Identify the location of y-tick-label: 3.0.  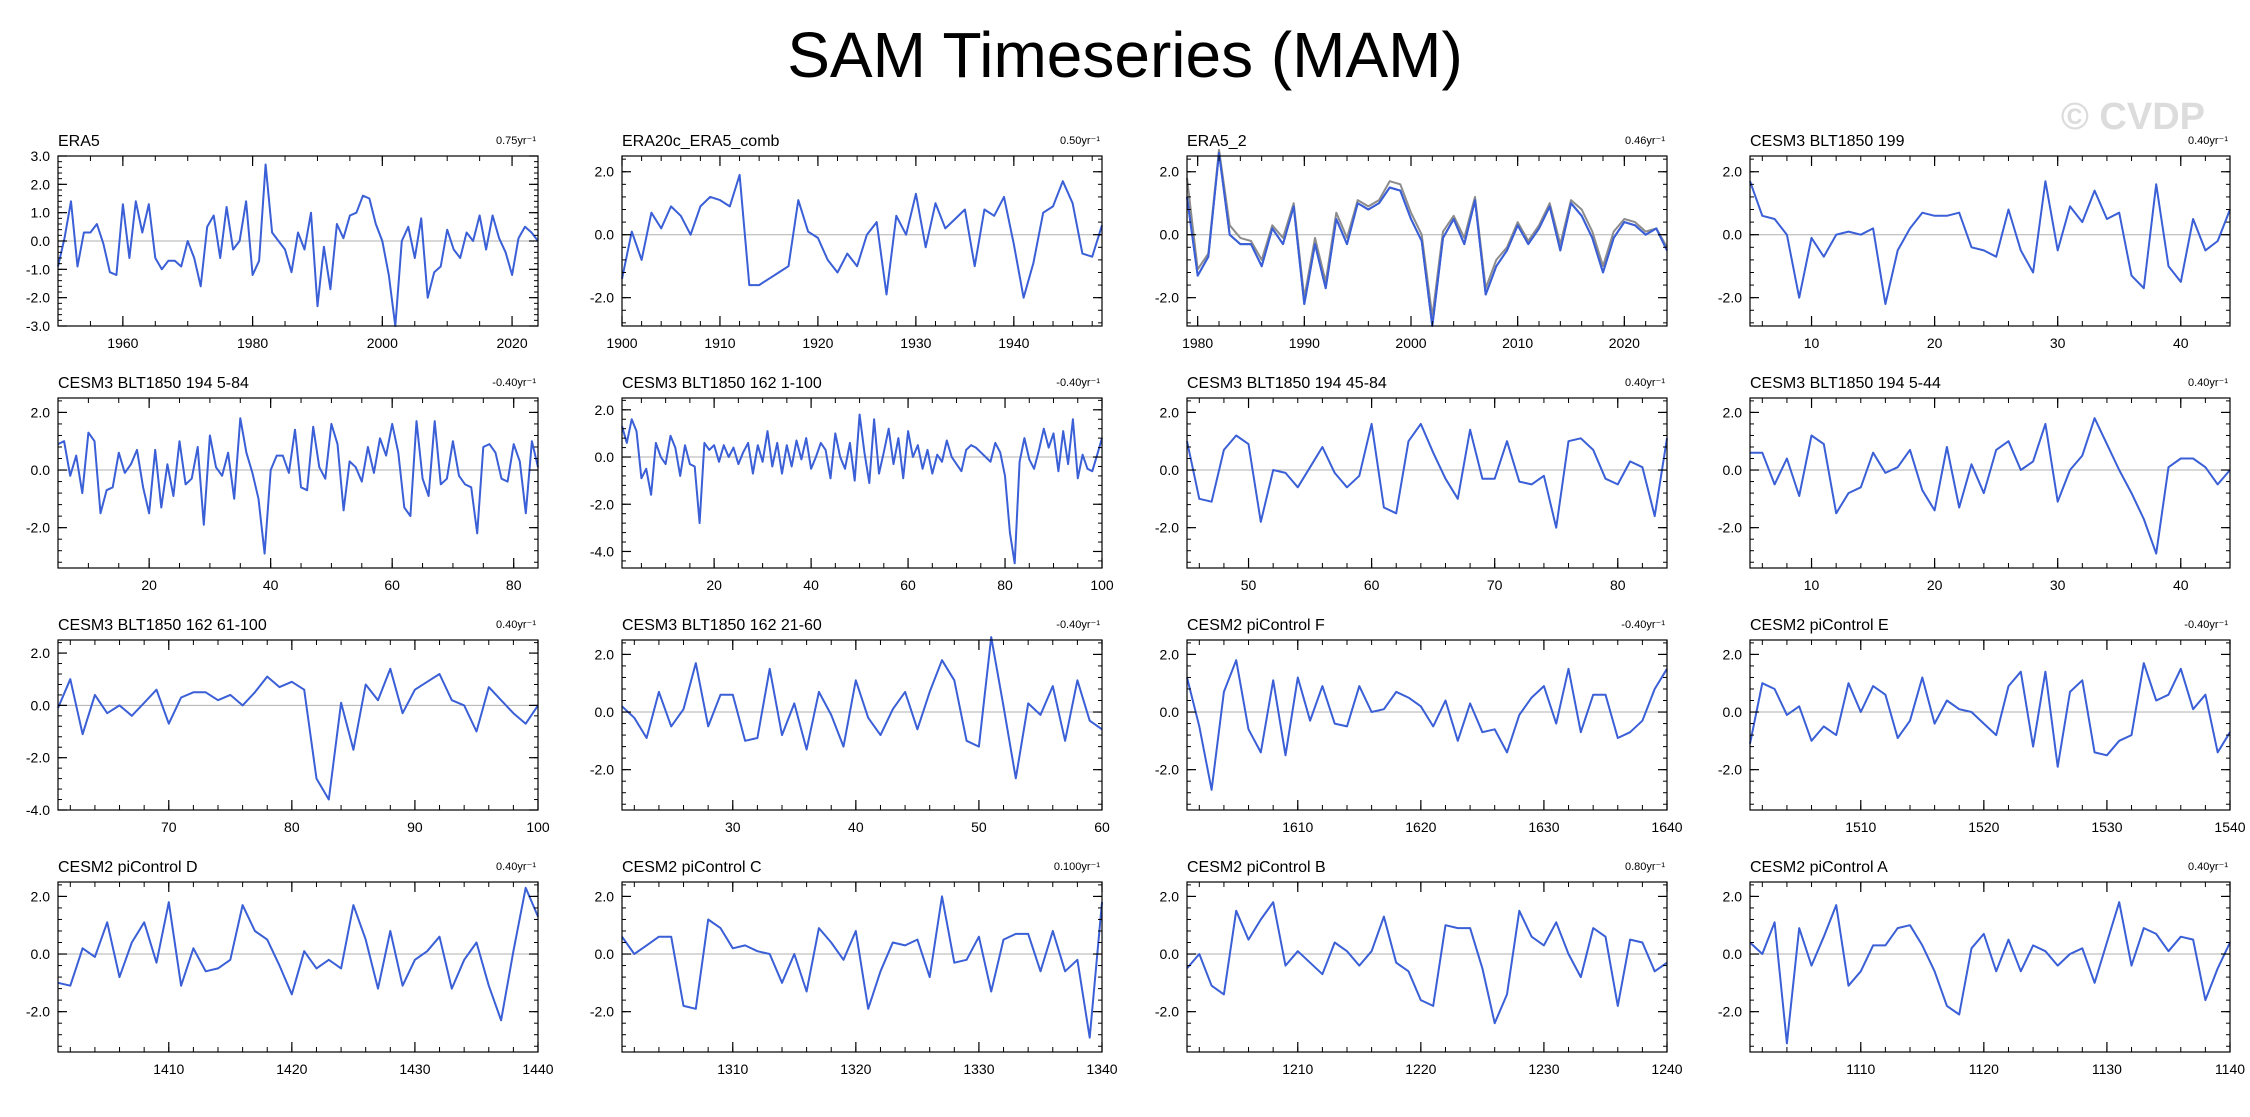
(41, 156).